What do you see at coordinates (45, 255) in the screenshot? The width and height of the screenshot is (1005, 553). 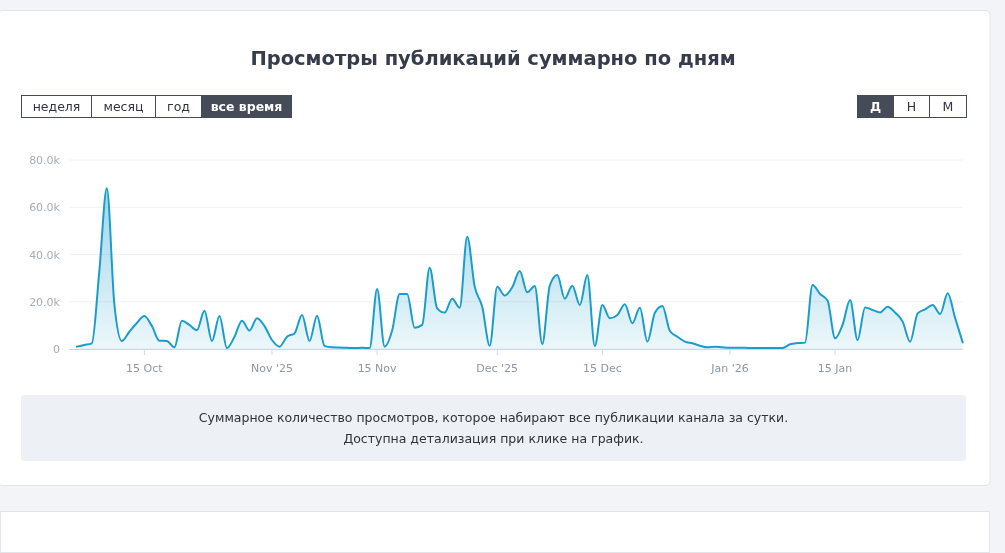 I see `y-tick-label: 40.0k` at bounding box center [45, 255].